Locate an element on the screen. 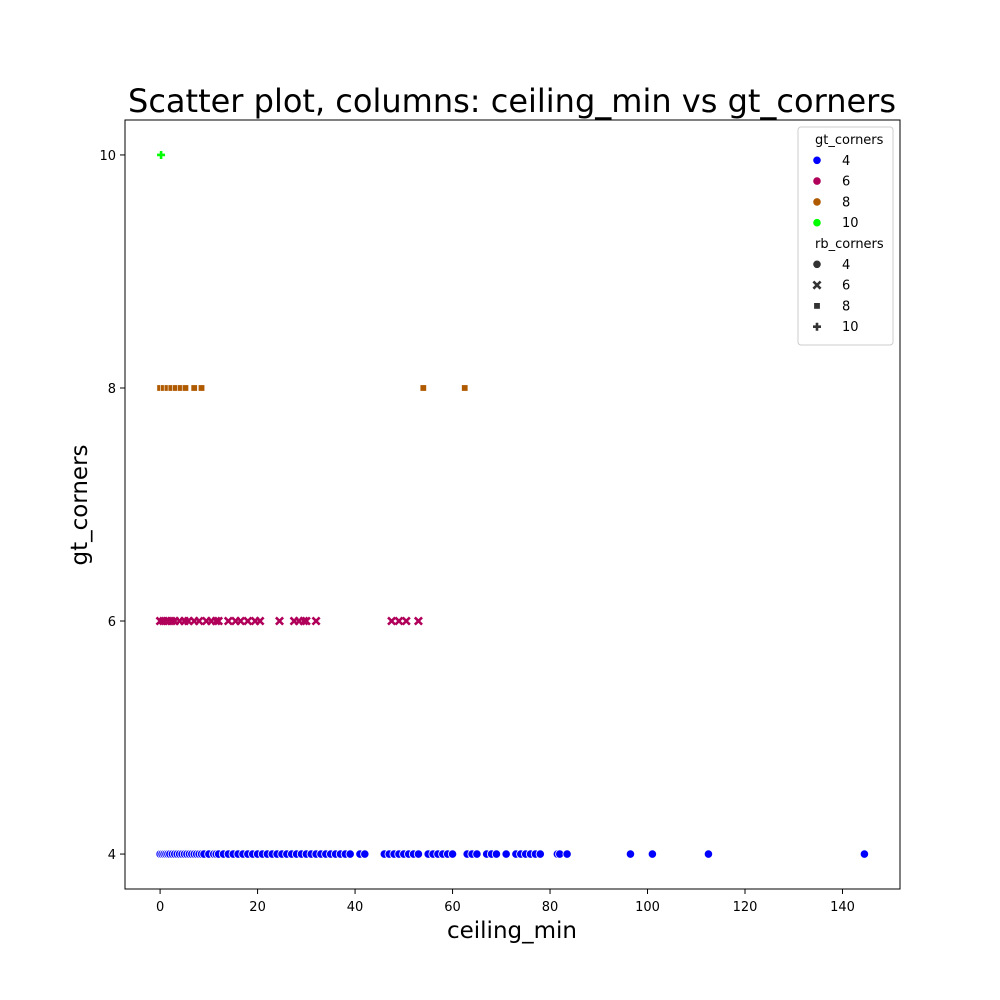 The height and width of the screenshot is (1000, 1000). legend-title-rb-corners: rb_corners is located at coordinates (849, 244).